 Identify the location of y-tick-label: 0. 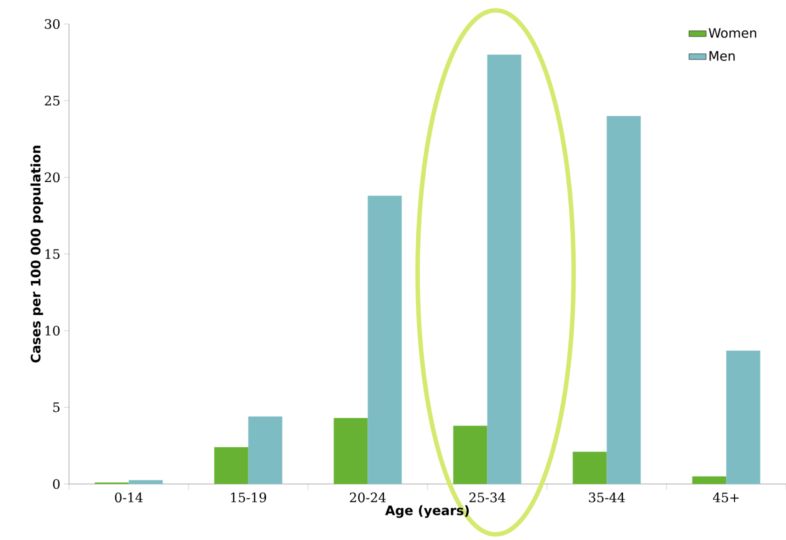
(56, 484).